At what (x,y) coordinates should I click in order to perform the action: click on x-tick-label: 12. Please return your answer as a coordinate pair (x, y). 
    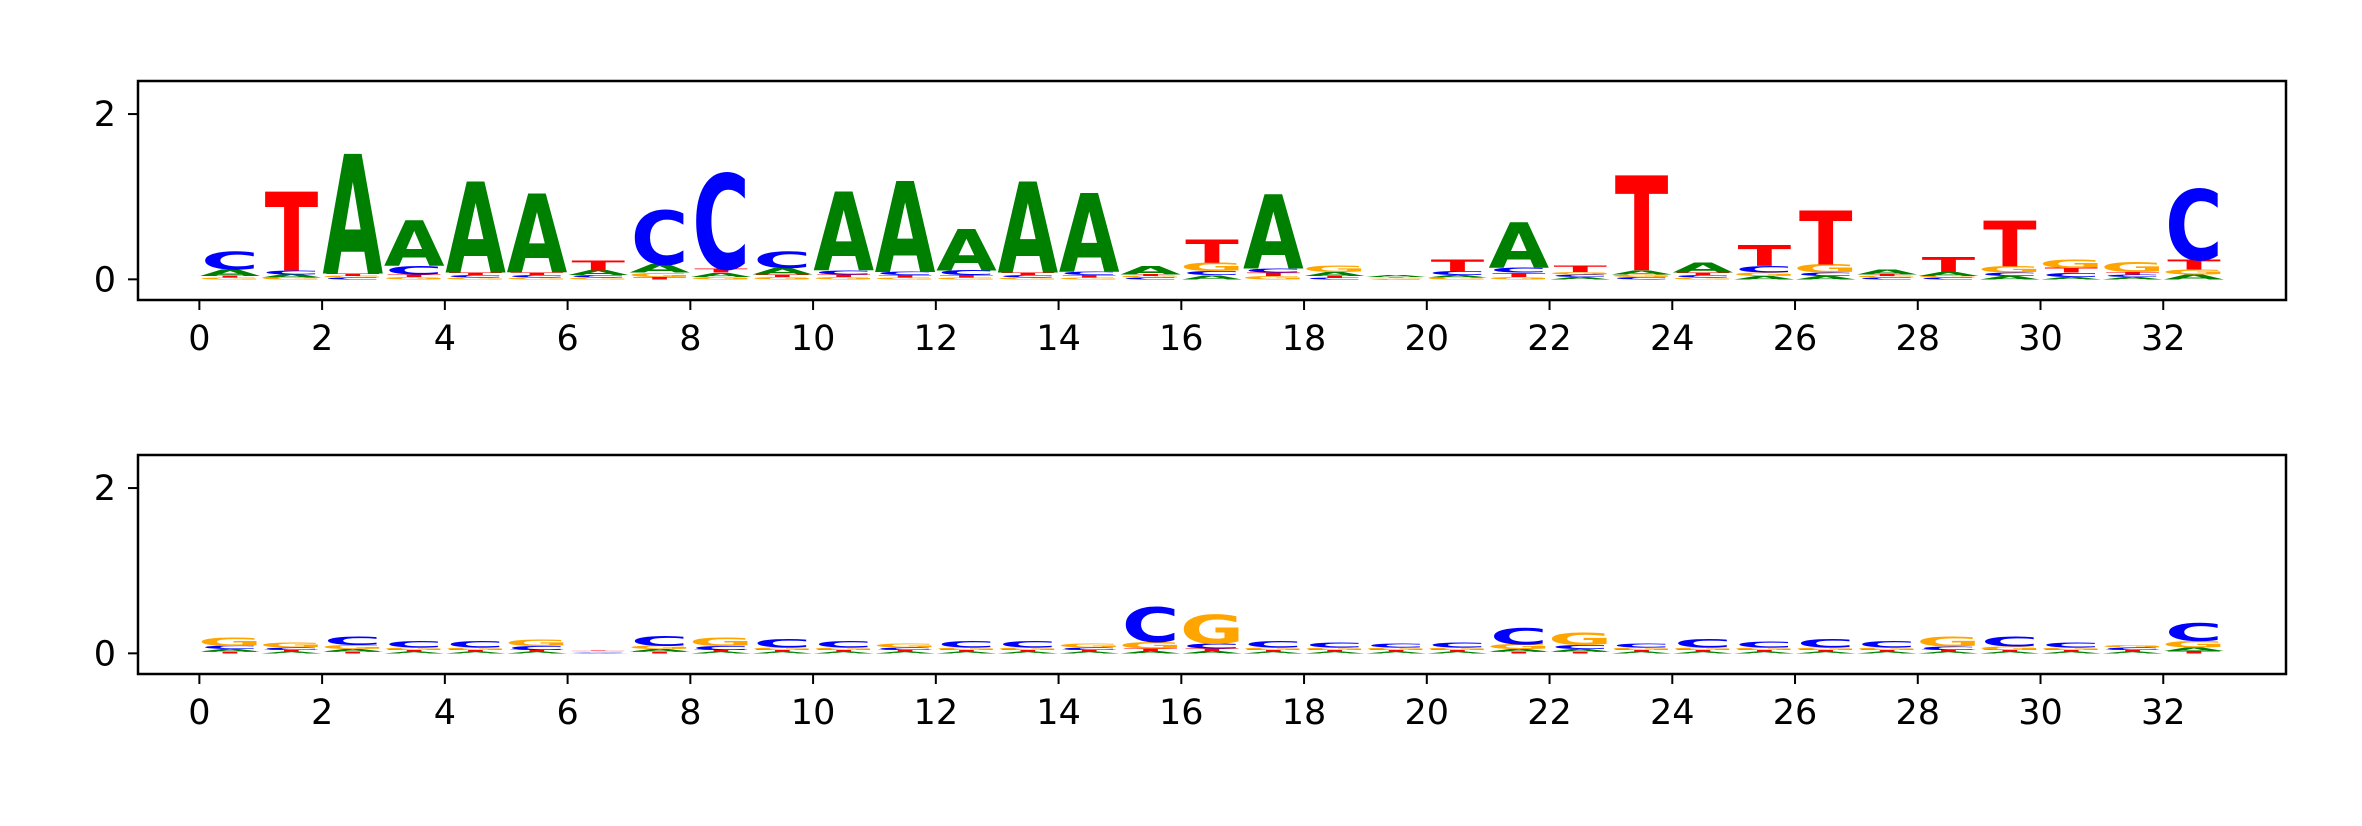
    Looking at the image, I should click on (936, 713).